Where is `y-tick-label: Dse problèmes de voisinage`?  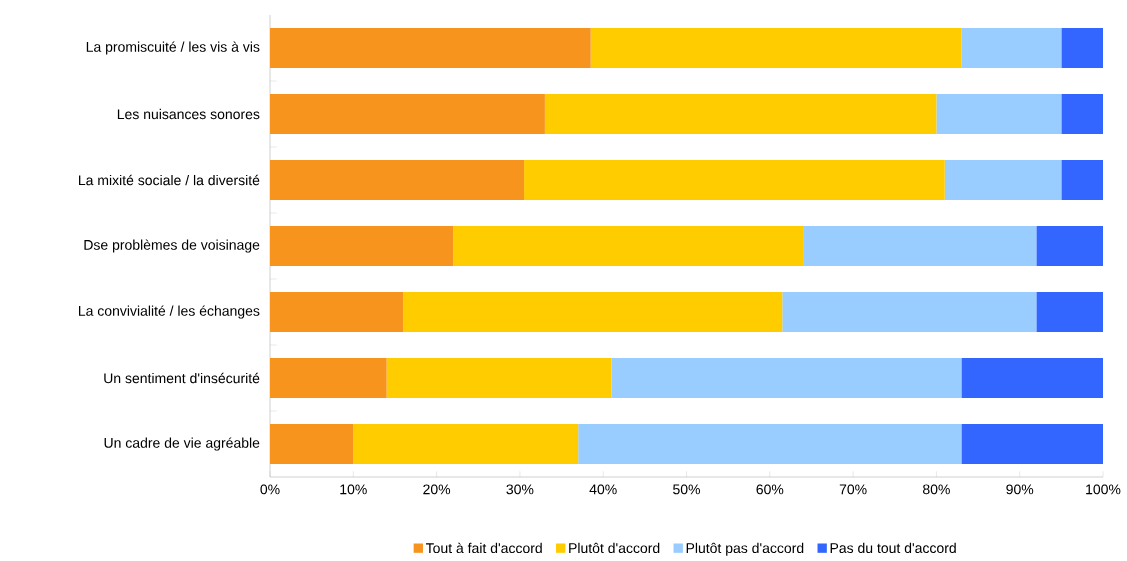 y-tick-label: Dse problèmes de voisinage is located at coordinates (172, 246).